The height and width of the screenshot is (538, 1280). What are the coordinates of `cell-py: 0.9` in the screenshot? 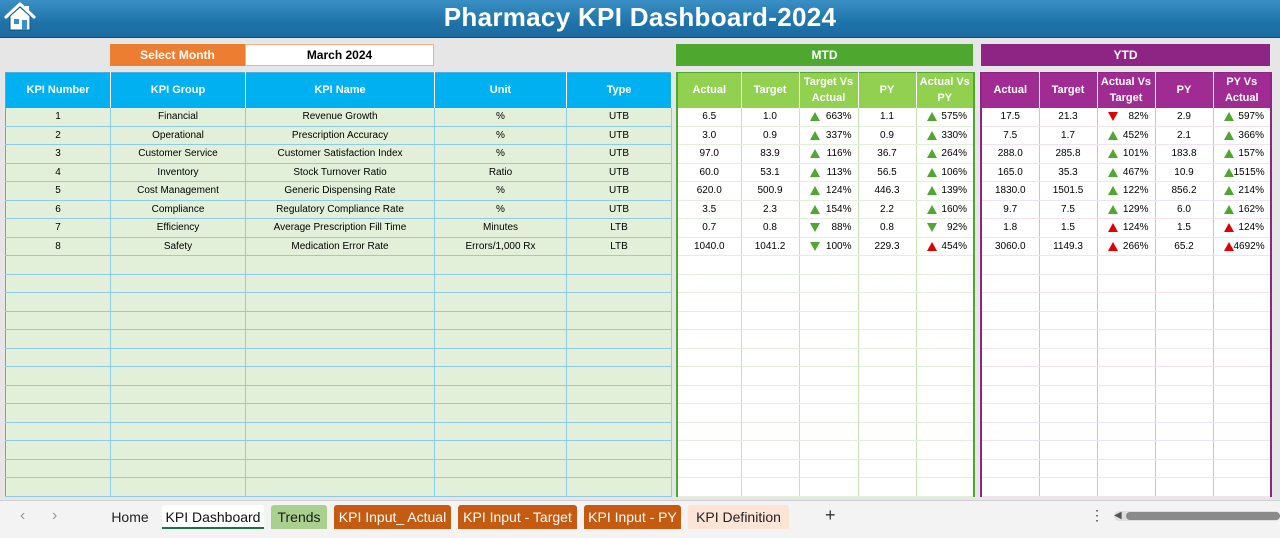 It's located at (887, 135).